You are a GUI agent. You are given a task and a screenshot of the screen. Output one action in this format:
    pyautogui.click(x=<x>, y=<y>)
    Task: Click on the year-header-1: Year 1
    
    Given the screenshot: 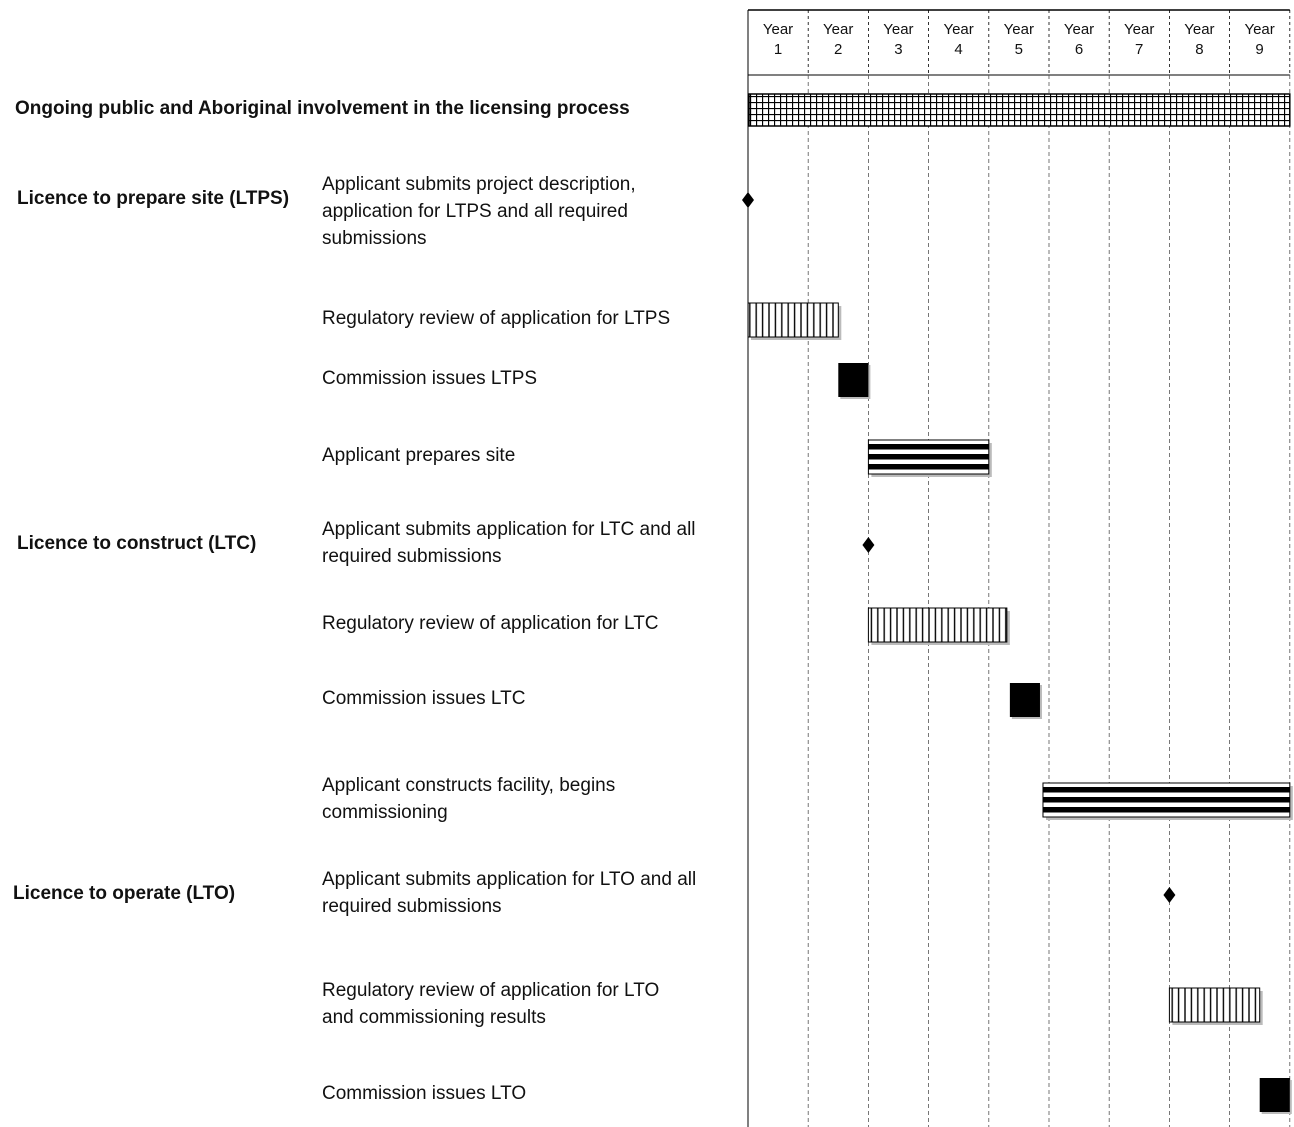 What is the action you would take?
    pyautogui.click(x=778, y=40)
    